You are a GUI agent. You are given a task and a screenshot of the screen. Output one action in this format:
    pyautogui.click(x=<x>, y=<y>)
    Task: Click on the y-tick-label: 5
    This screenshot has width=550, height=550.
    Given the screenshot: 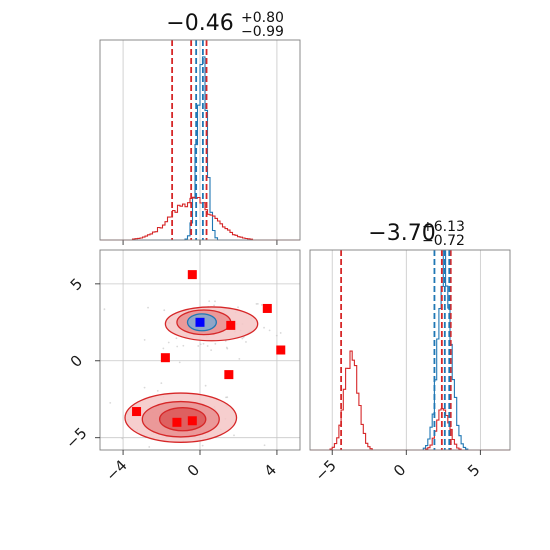 What is the action you would take?
    pyautogui.click(x=76, y=284)
    